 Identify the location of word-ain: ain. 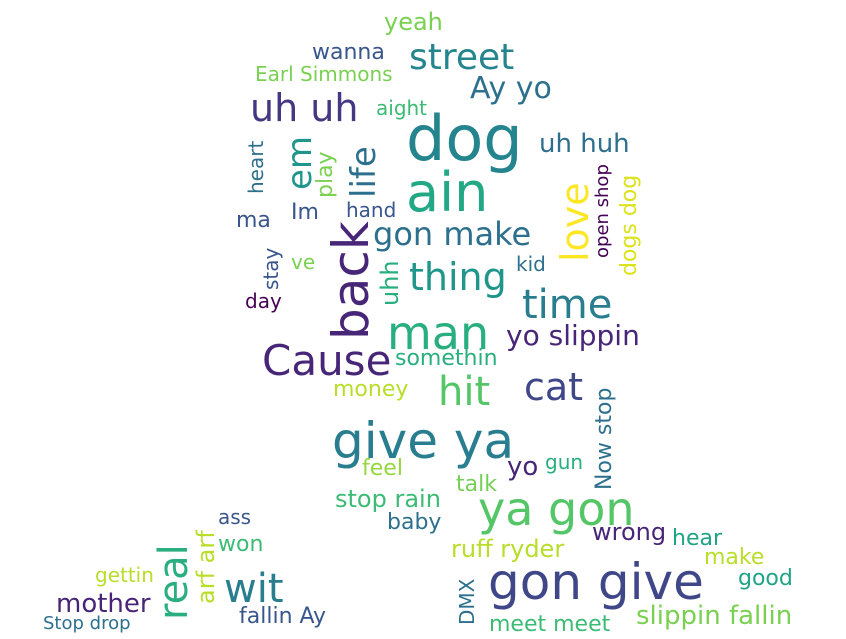
(447, 192).